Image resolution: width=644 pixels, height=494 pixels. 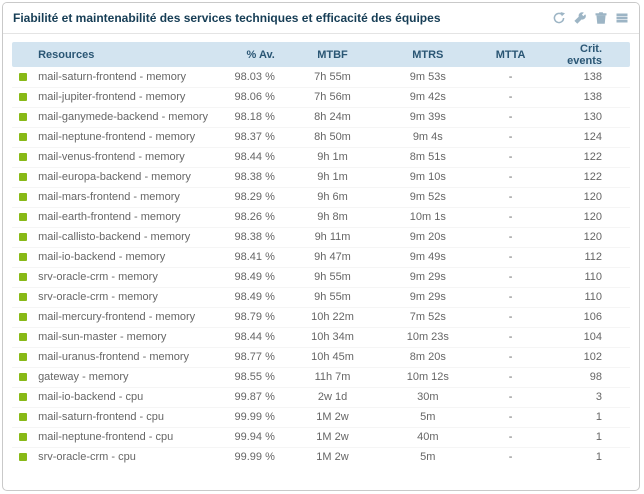 What do you see at coordinates (587, 54) in the screenshot?
I see `column-header-crit-events: Crit. events` at bounding box center [587, 54].